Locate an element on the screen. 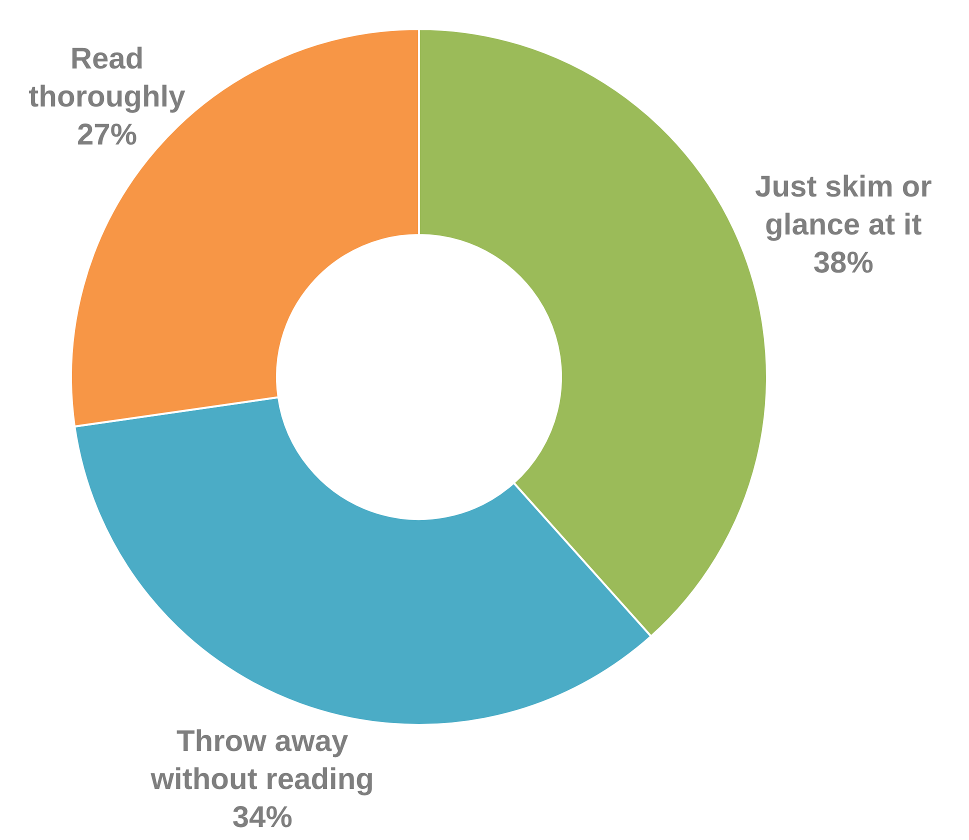 Image resolution: width=969 pixels, height=840 pixels. slice-label: Read thoroughly is located at coordinates (107, 78).